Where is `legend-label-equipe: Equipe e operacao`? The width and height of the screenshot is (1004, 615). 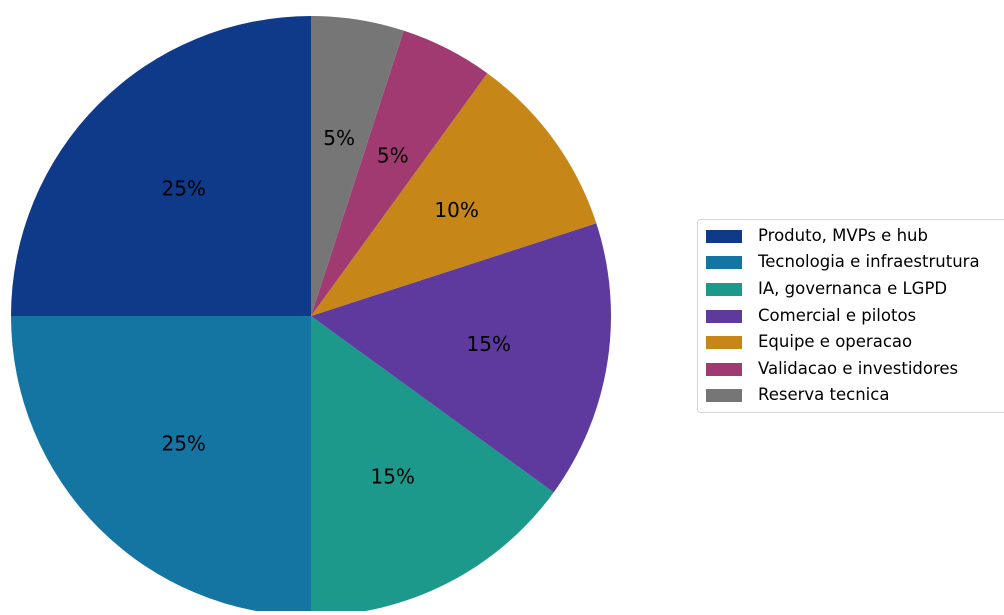 legend-label-equipe: Equipe e operacao is located at coordinates (835, 341).